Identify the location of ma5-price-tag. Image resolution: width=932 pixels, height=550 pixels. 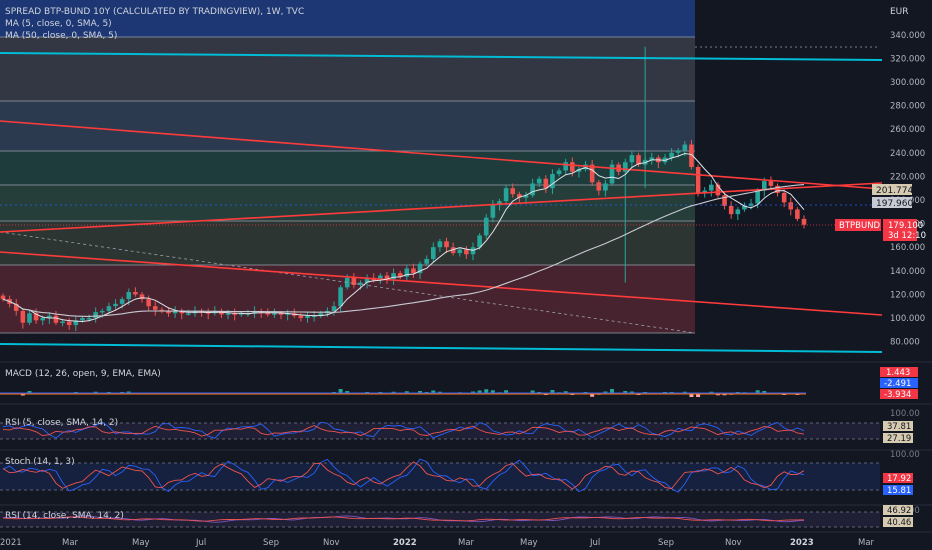
(892, 189).